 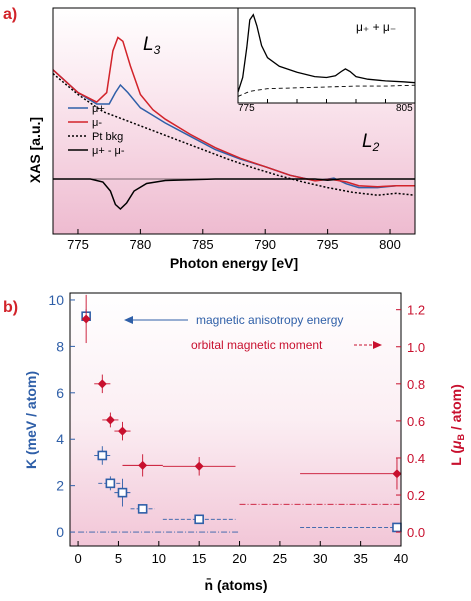 I want to click on b-x-tick-label-7: 35, so click(x=360, y=558).